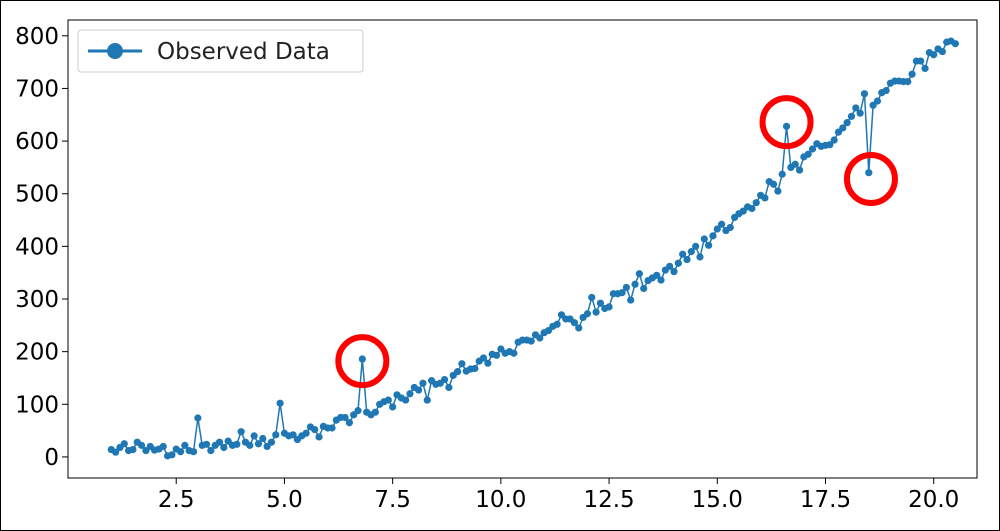  Describe the element at coordinates (176, 500) in the screenshot. I see `x-tick-label: 2.5` at that location.